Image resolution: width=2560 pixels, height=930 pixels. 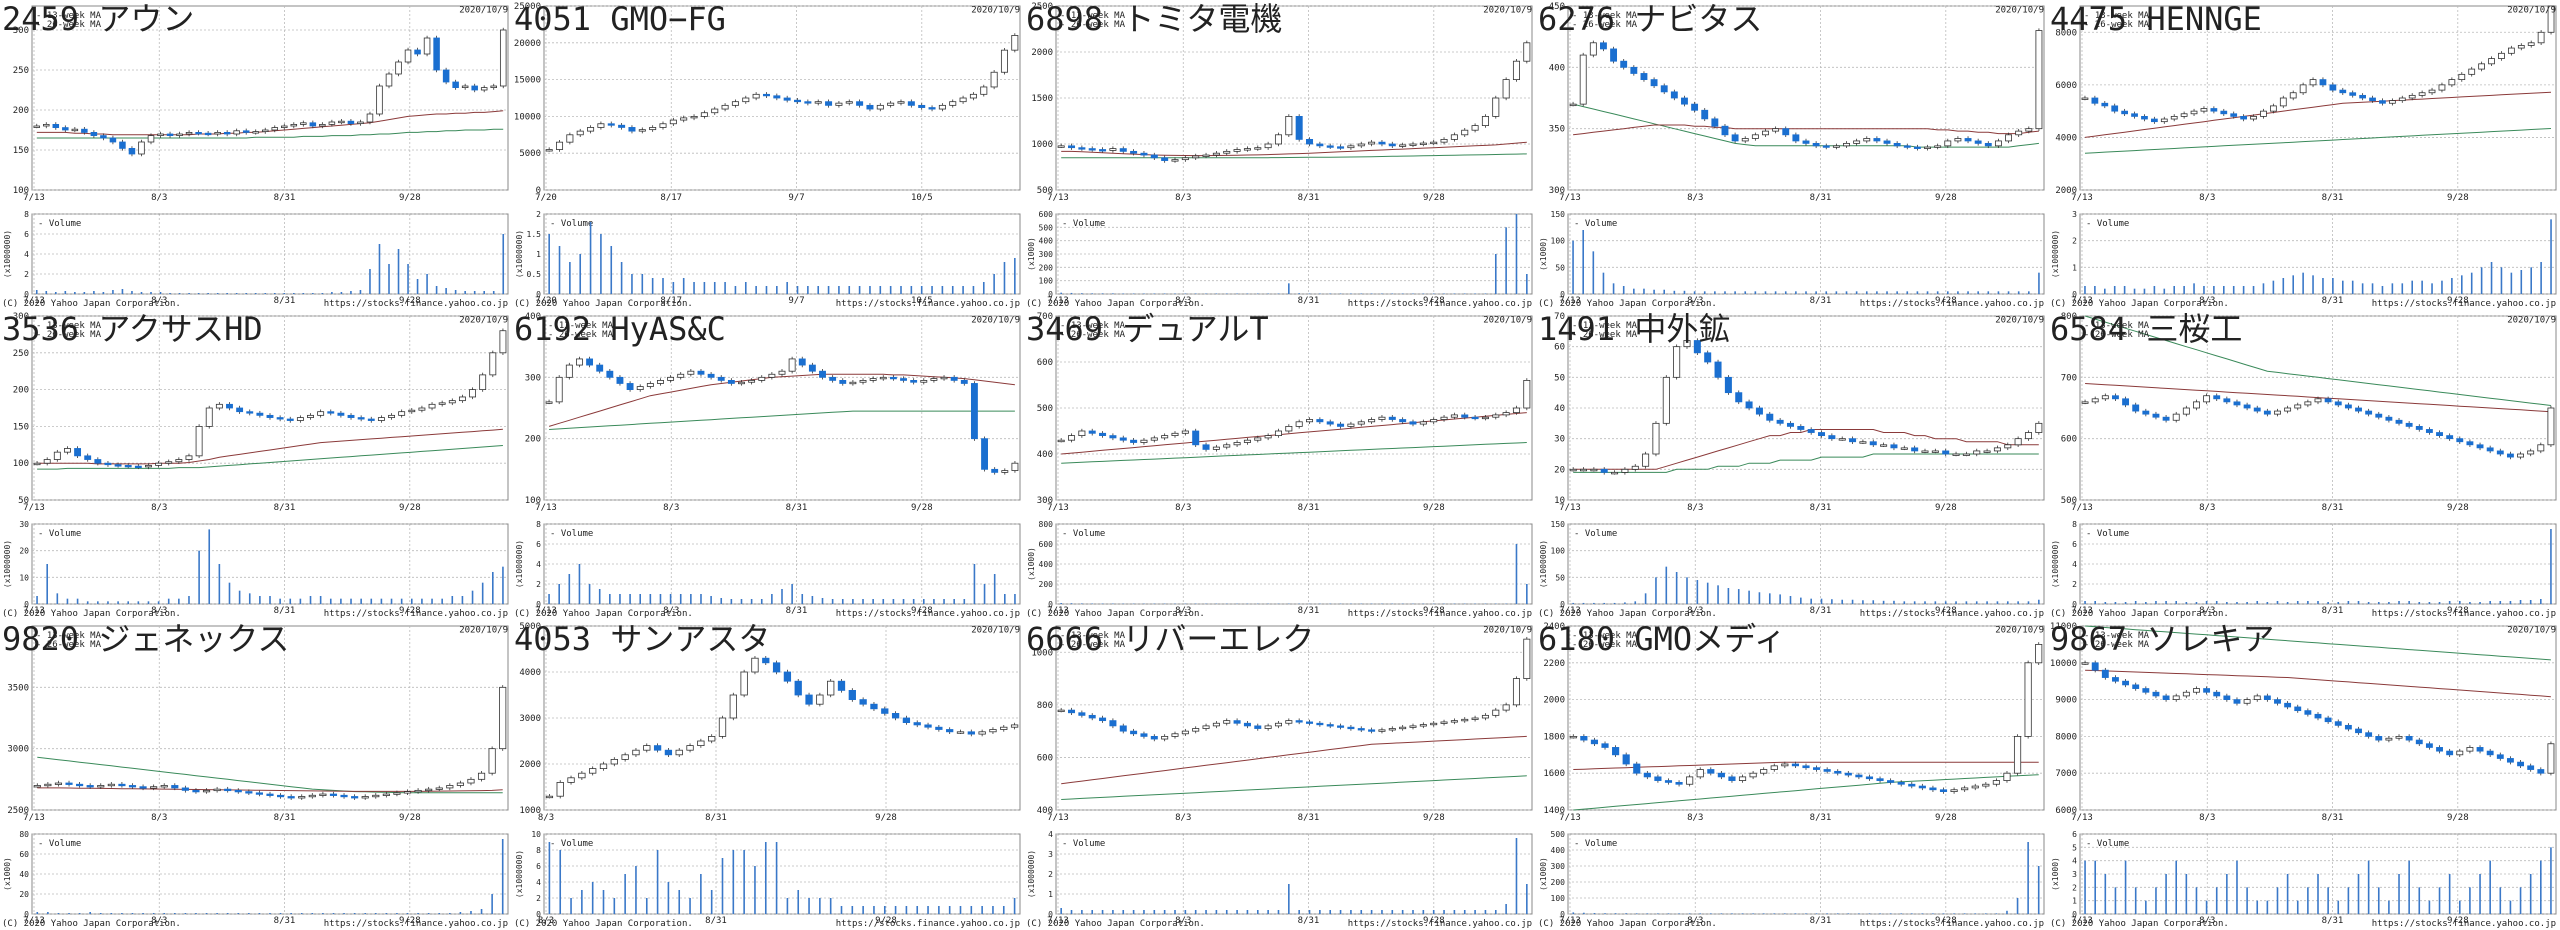 I want to click on price-tick-label: 5000, so click(x=530, y=154).